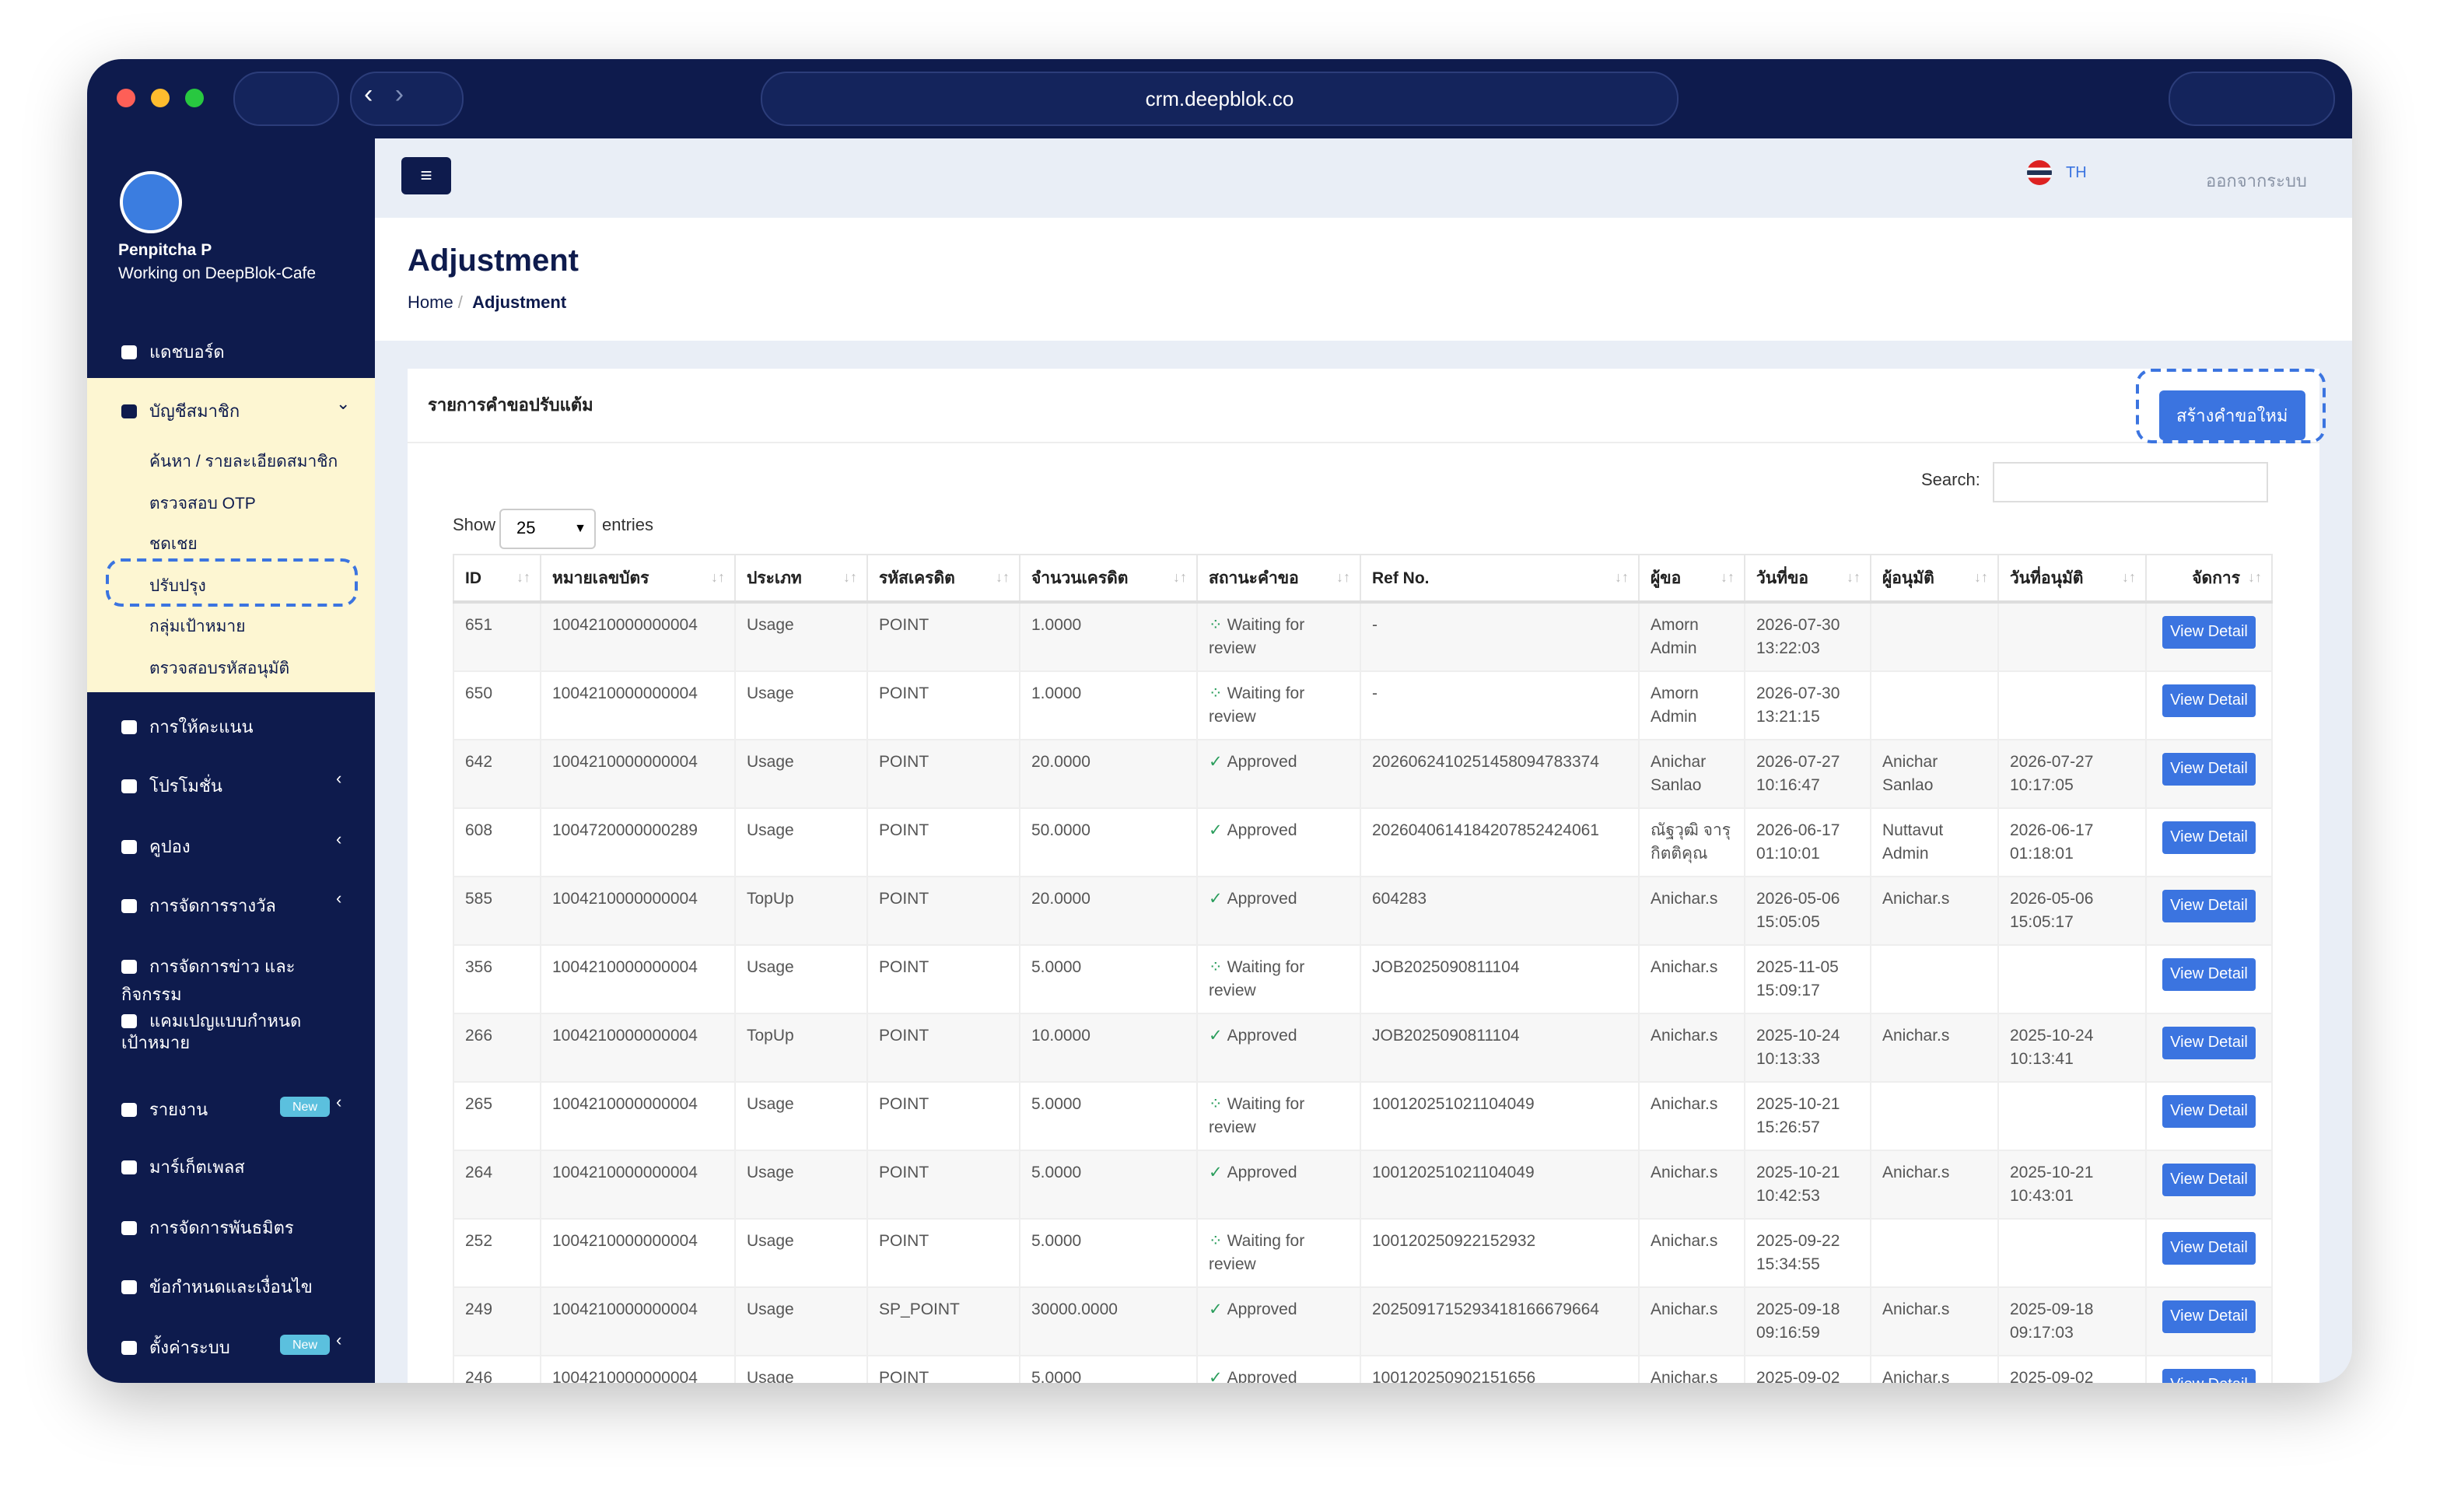  I want to click on submenu-item: ตรวจสอบรหัสอนุมัติ, so click(219, 669).